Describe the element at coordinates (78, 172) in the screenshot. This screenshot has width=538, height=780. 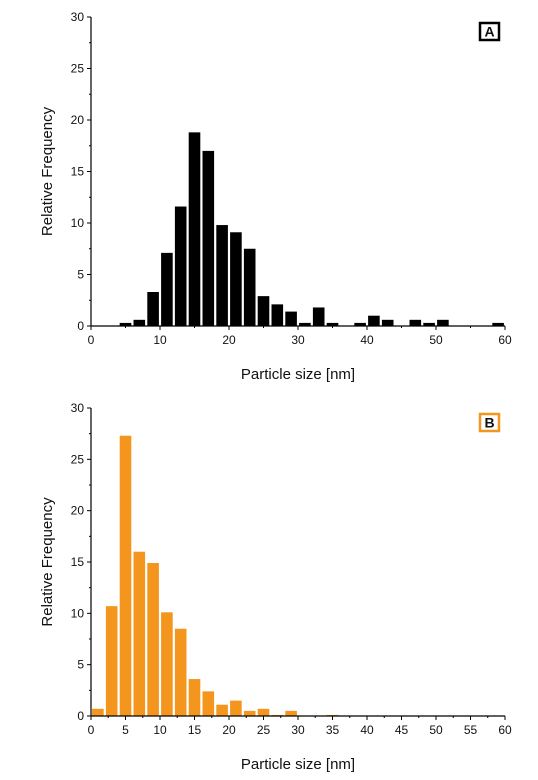
I see `chart-a-ytick-label-3: 15` at that location.